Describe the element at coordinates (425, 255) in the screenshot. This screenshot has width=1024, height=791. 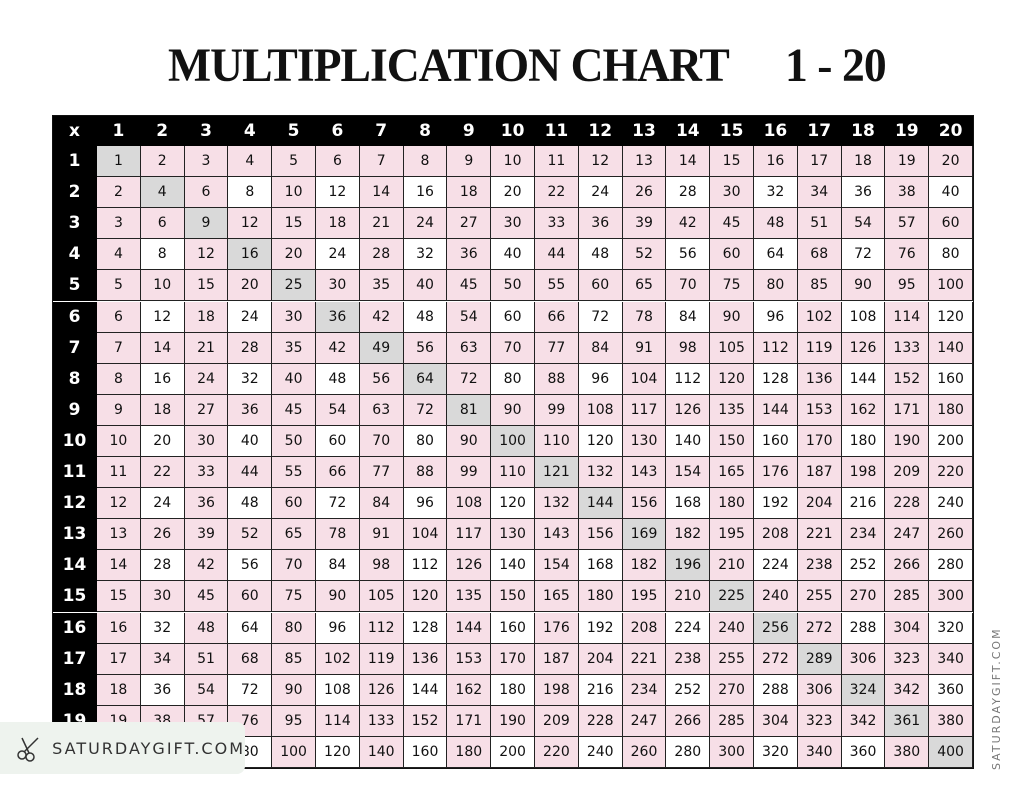
I see `table-cell: 32` at that location.